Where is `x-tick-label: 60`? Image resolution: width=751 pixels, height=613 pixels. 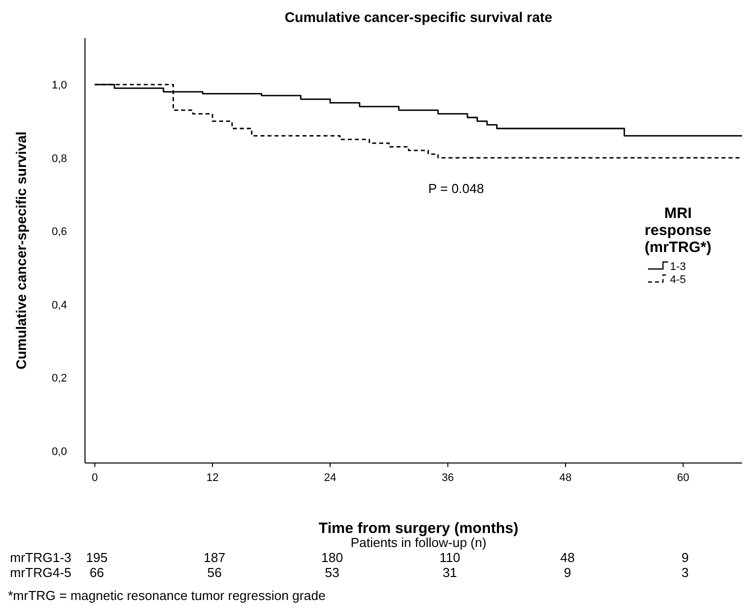
x-tick-label: 60 is located at coordinates (683, 478).